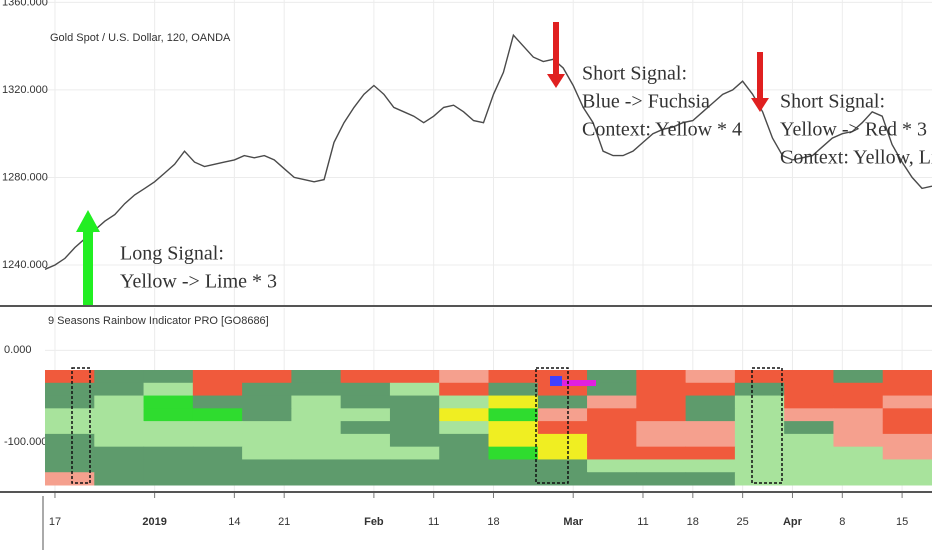  I want to click on x-tick-label: 25, so click(743, 522).